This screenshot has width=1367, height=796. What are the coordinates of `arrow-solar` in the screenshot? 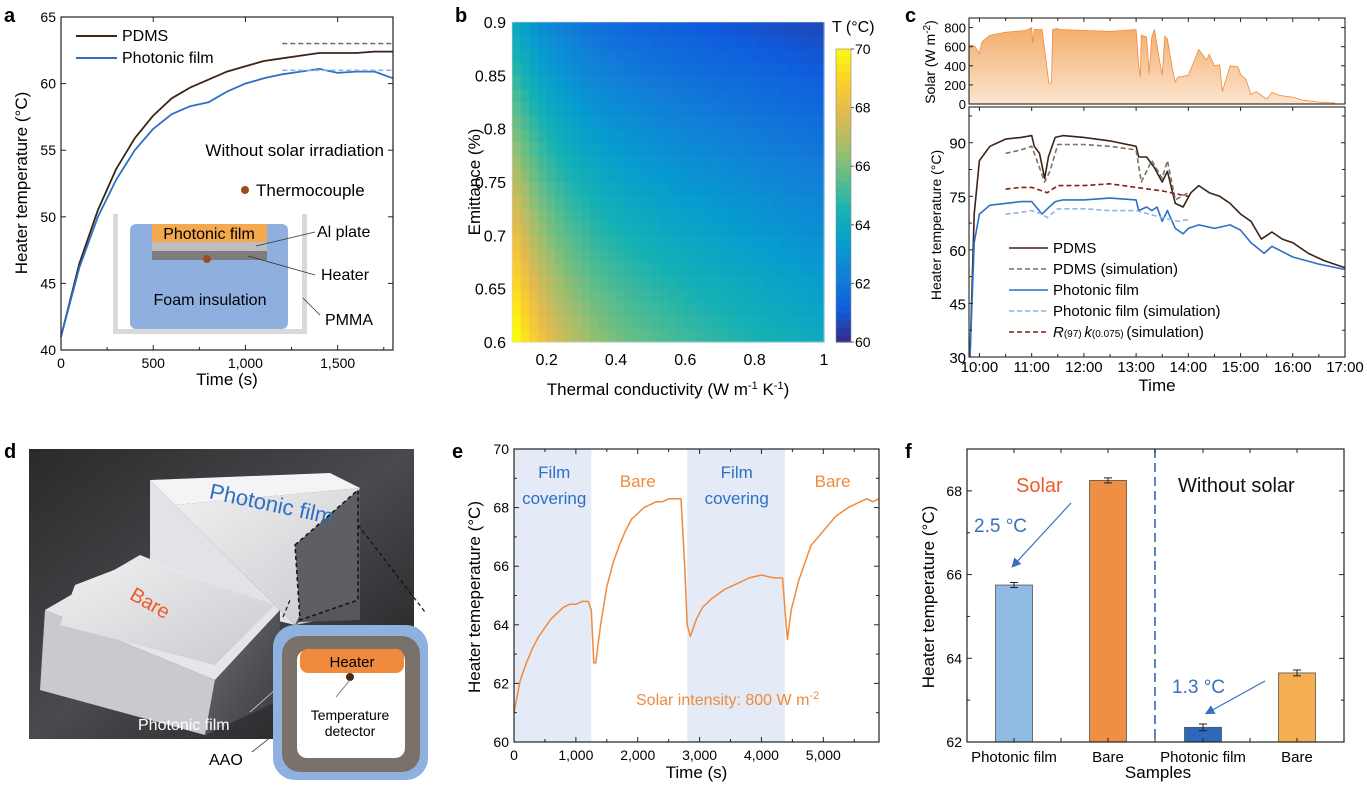 It's located at (1041, 535).